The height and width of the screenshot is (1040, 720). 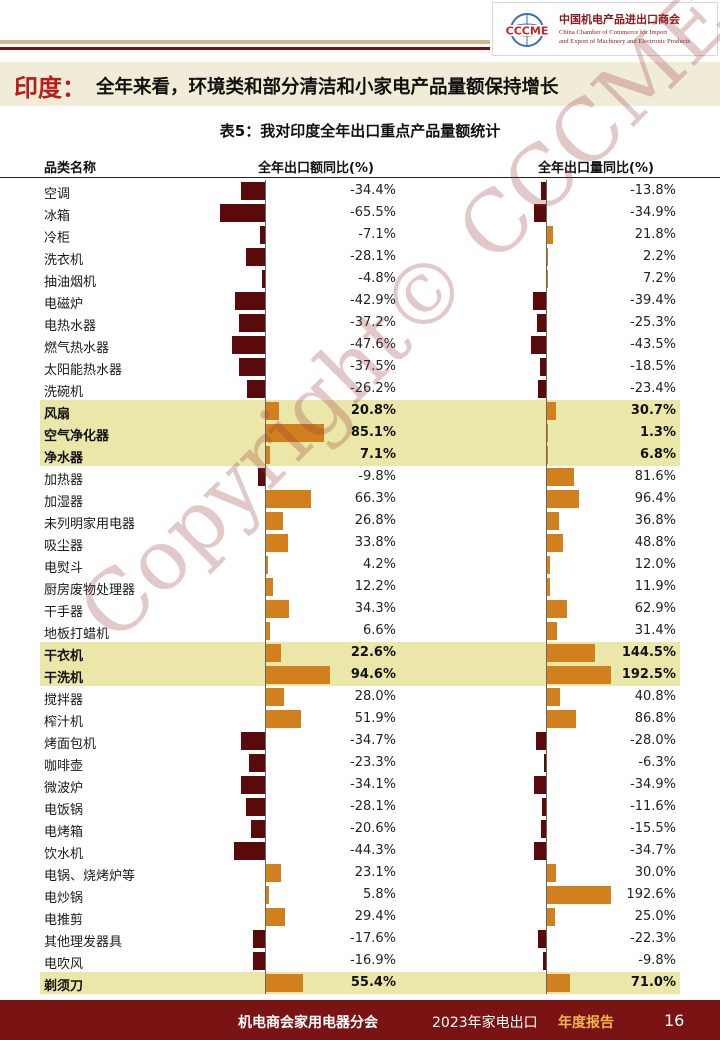 I want to click on logo-chinese-name: 中国机电产品进出口商会, so click(x=619, y=19).